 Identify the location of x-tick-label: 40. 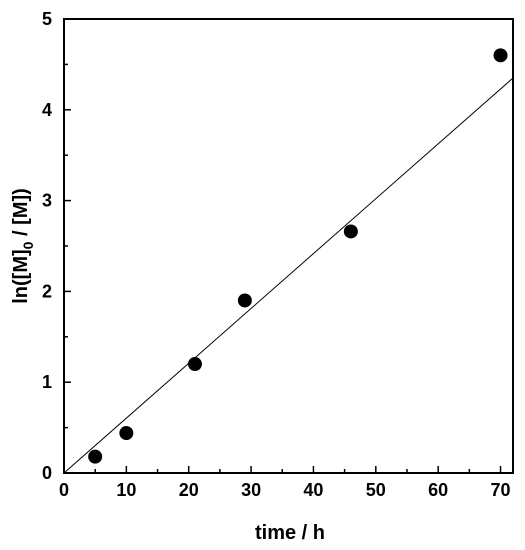
(313, 490).